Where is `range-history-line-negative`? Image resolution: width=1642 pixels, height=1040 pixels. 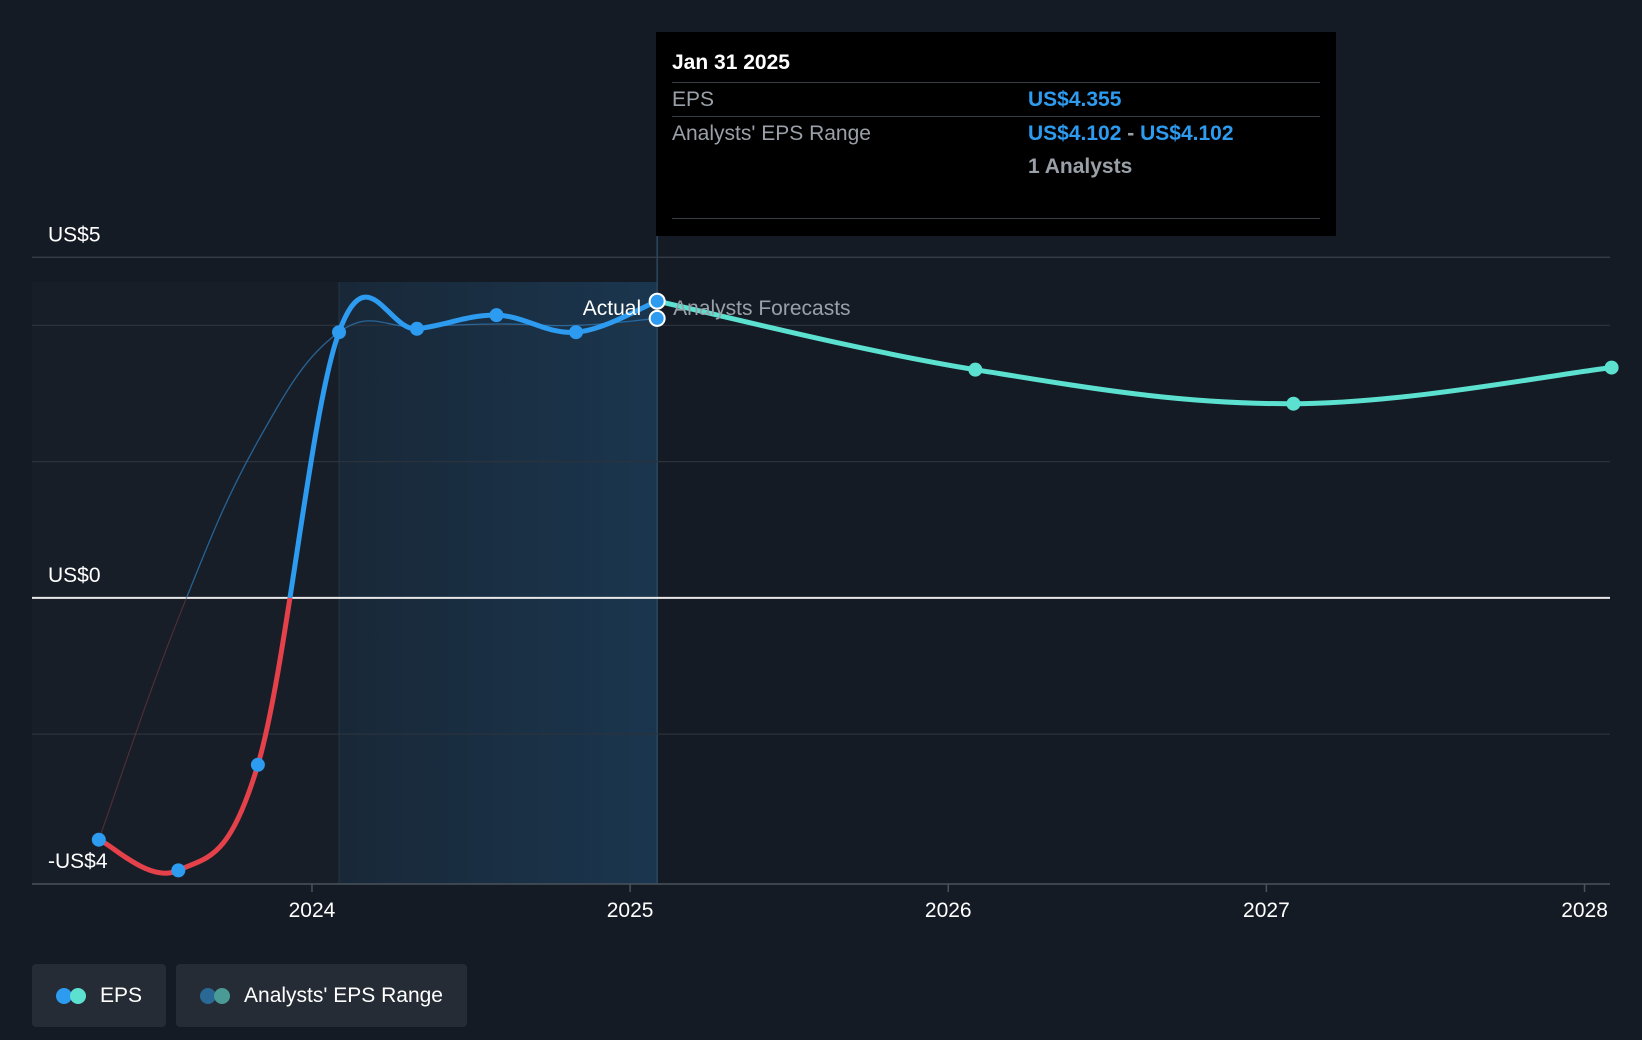 range-history-line-negative is located at coordinates (143, 718).